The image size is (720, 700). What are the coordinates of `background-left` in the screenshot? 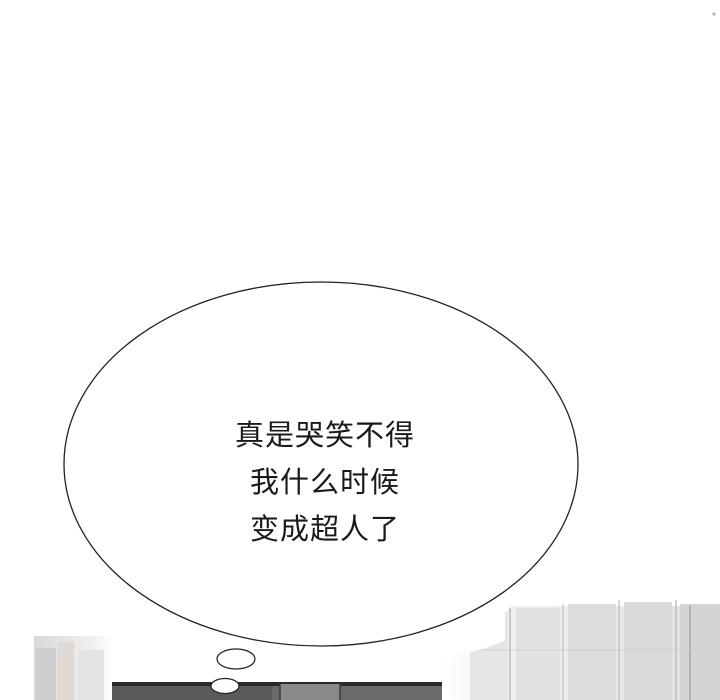 It's located at (74, 668).